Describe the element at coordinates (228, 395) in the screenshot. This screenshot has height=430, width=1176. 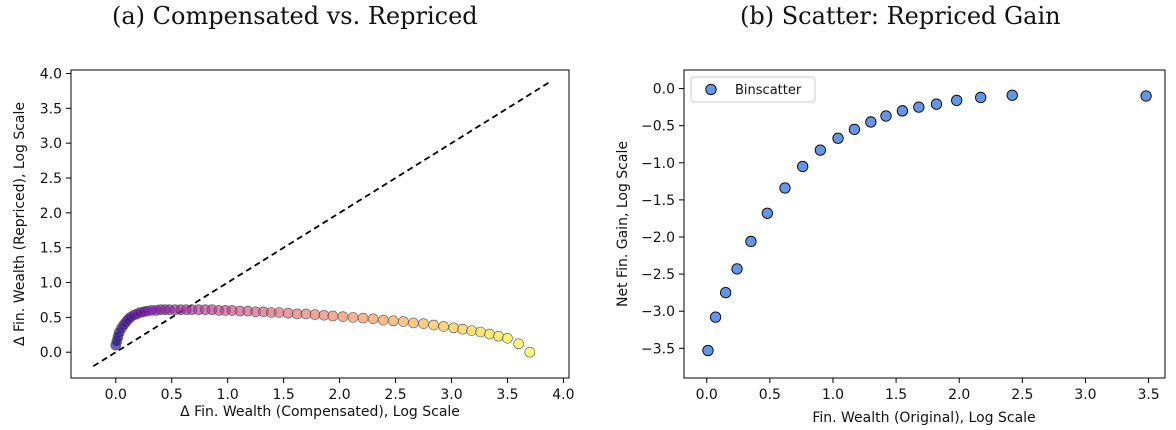
I see `chart-a-x-tick-label: 1.0` at that location.